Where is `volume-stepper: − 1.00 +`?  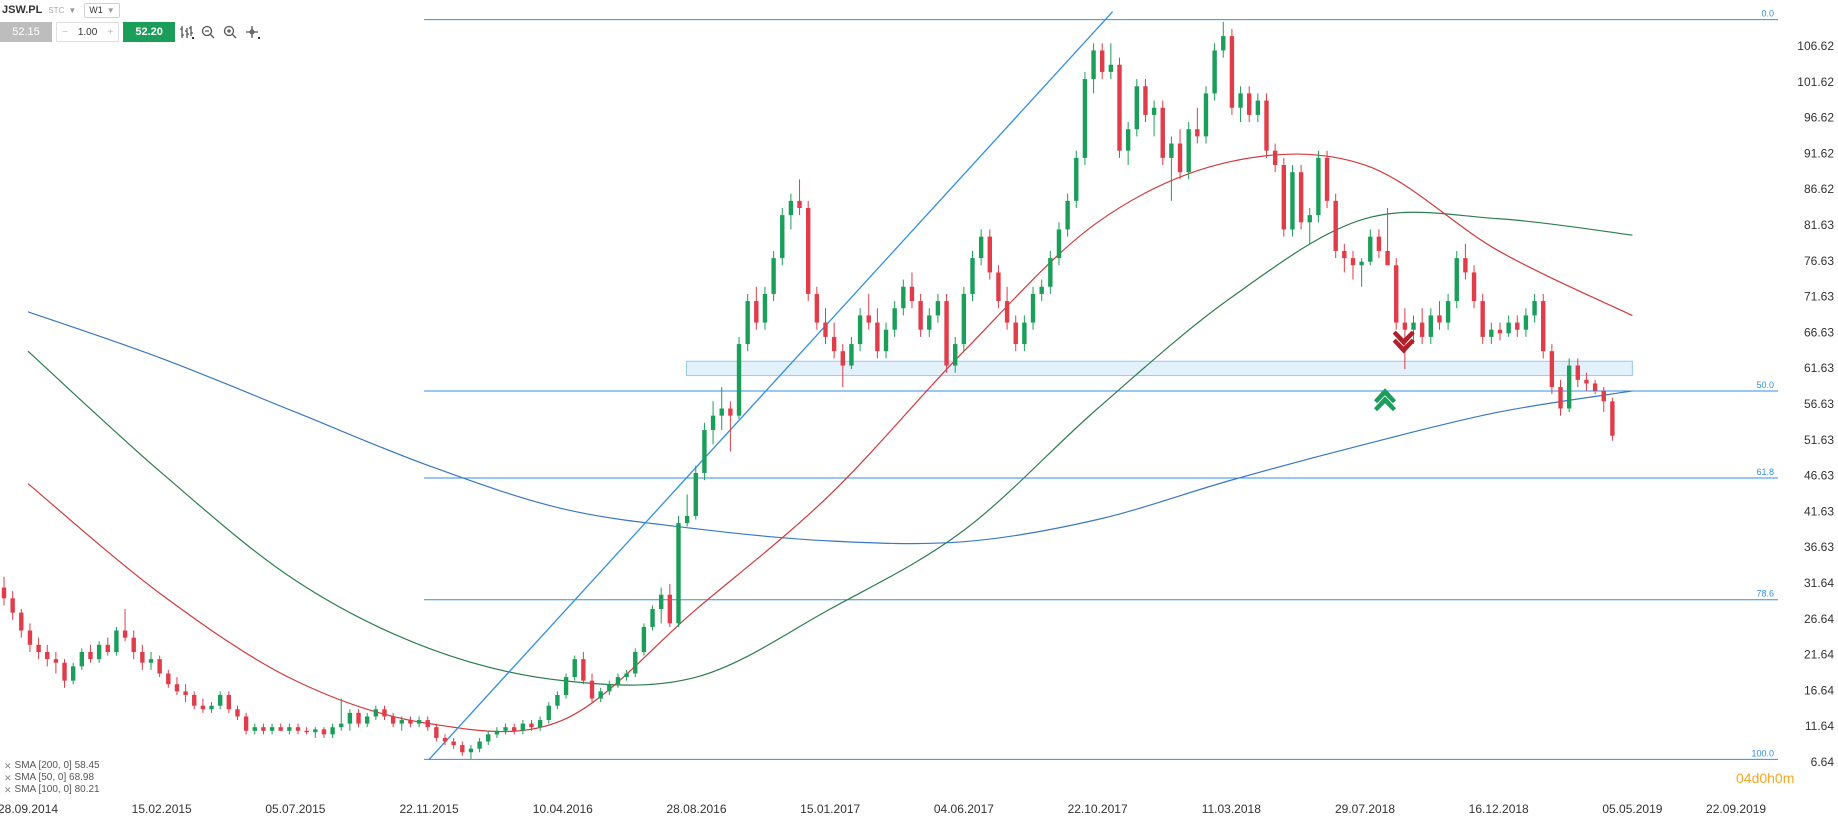
volume-stepper: − 1.00 + is located at coordinates (88, 32).